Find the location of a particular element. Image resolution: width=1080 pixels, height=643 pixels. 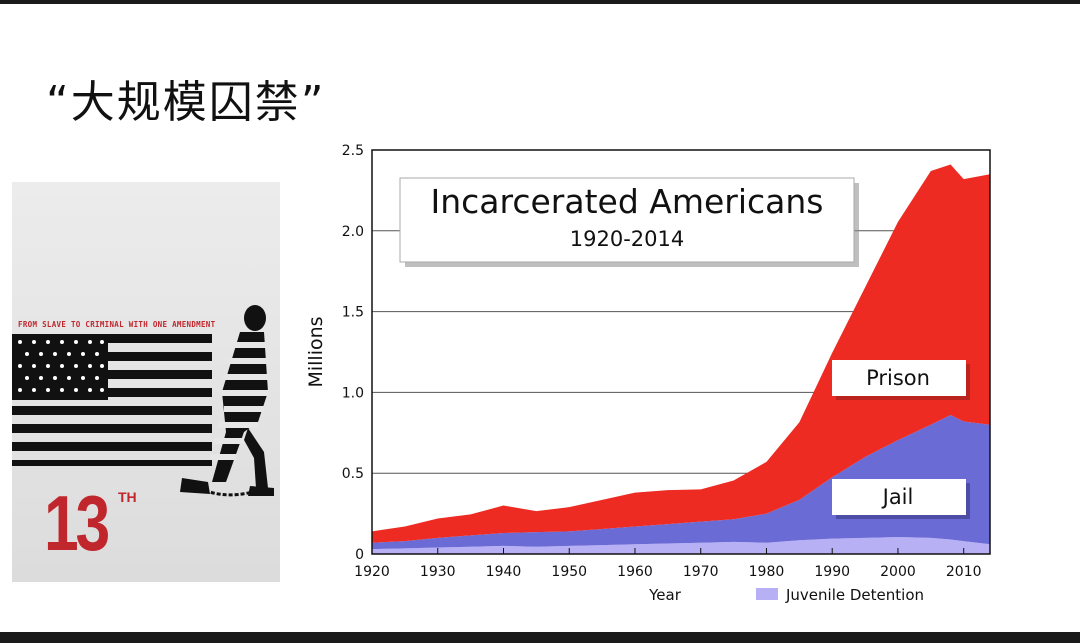

x-tick-label: 1920 is located at coordinates (372, 572).